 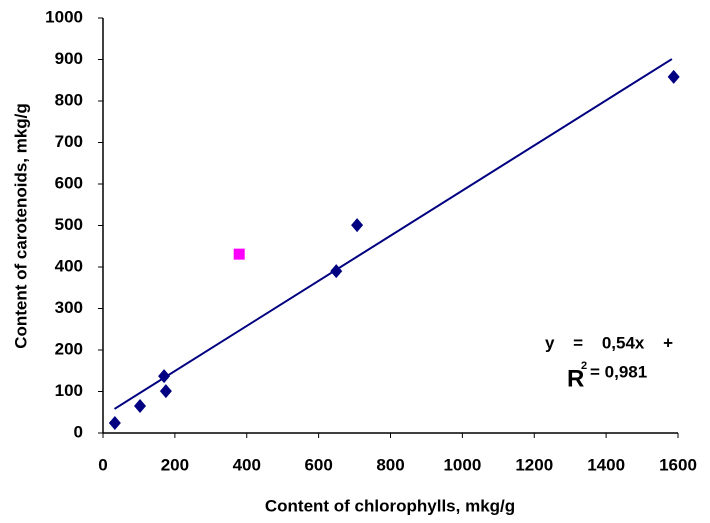 What do you see at coordinates (678, 464) in the screenshot?
I see `x-tick-label: 1600` at bounding box center [678, 464].